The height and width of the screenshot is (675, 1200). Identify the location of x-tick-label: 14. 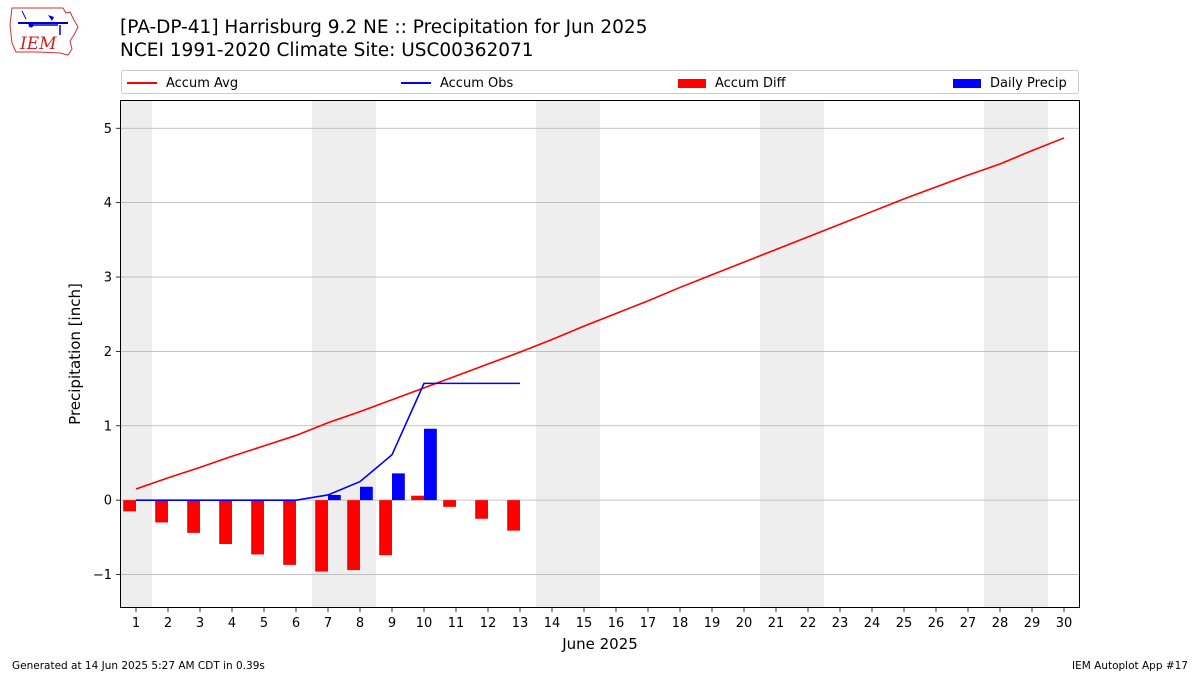
(552, 623).